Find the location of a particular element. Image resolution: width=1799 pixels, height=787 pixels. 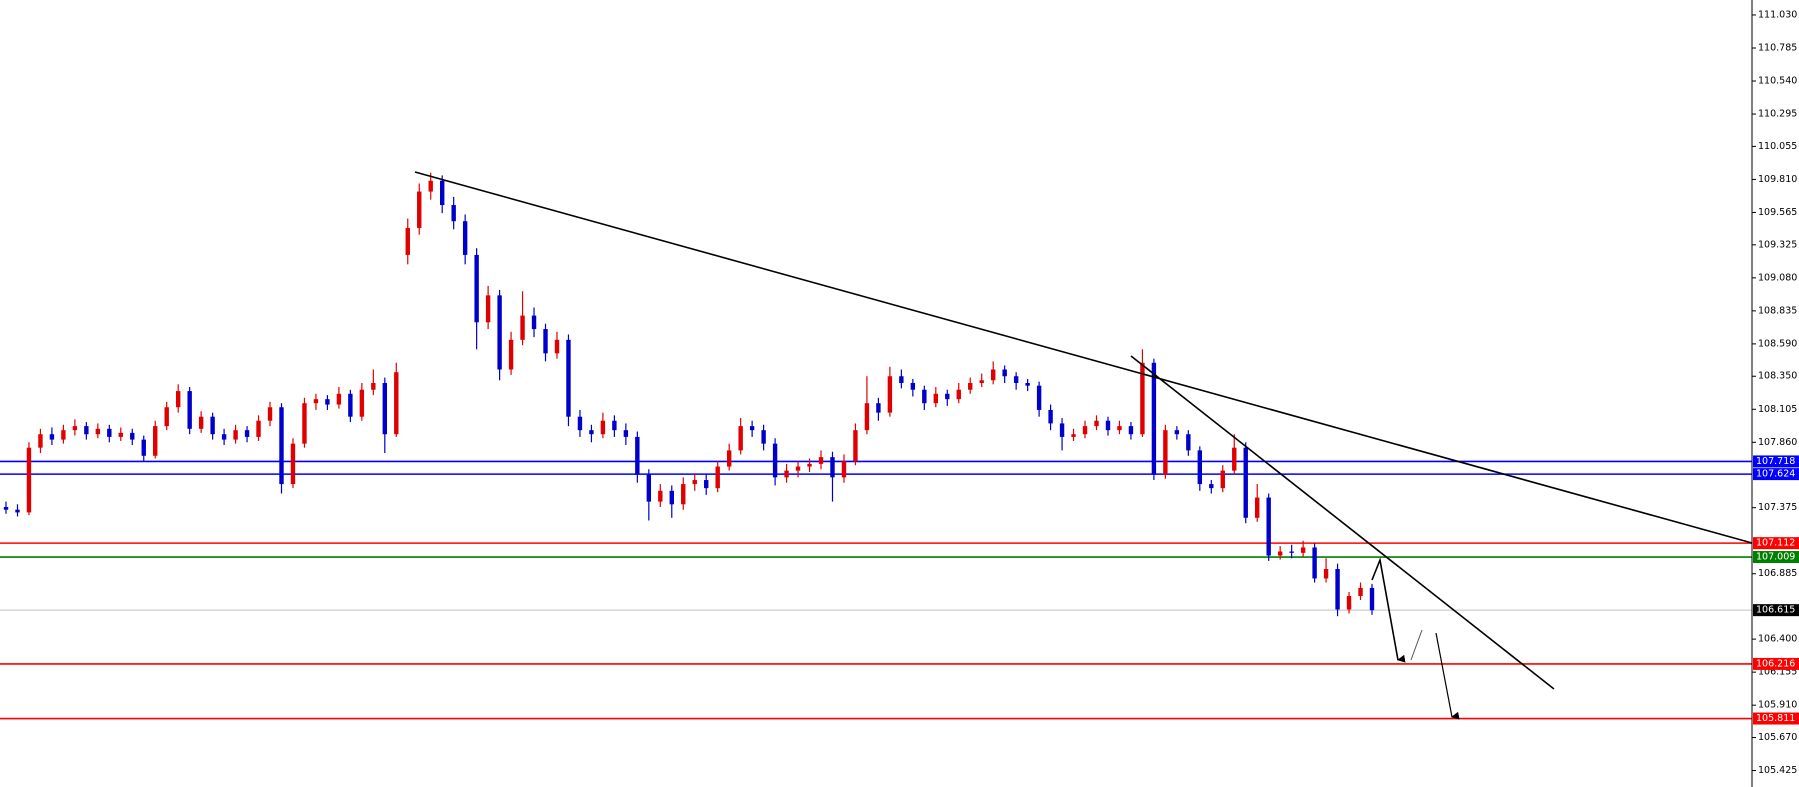

y-tick-label: 109.325 is located at coordinates (1777, 244).